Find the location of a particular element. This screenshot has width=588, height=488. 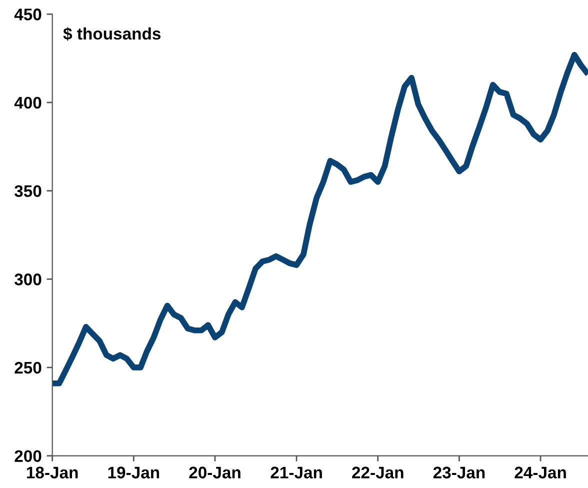

y-tick-label: 250 is located at coordinates (28, 368).